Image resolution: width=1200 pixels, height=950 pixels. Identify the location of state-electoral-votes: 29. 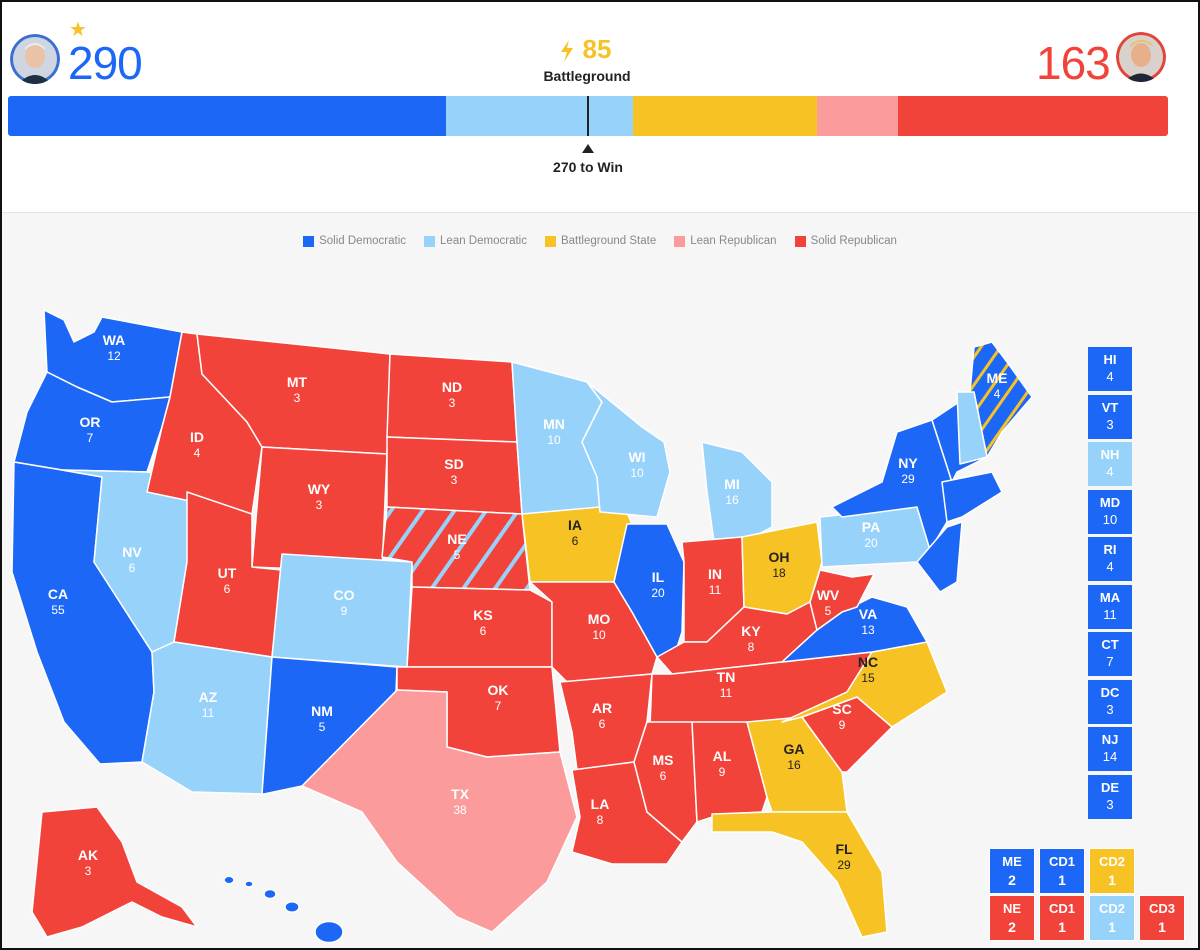
(844, 865).